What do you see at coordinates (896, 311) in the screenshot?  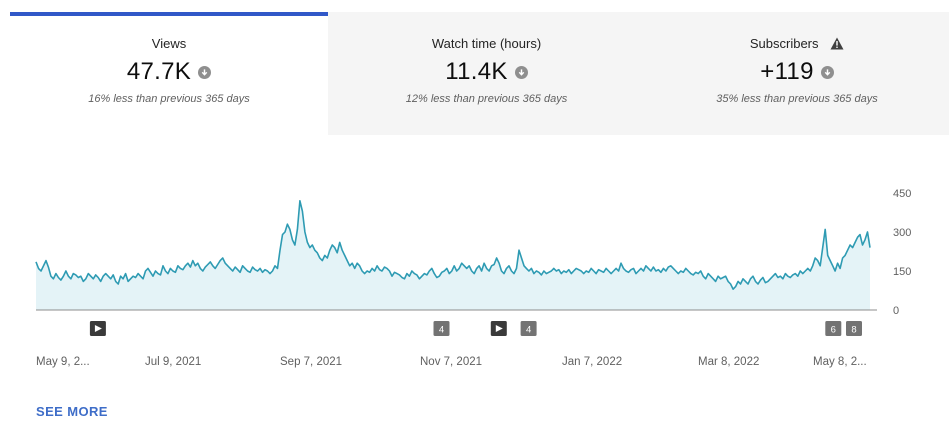 I see `y-tick-label: 0` at bounding box center [896, 311].